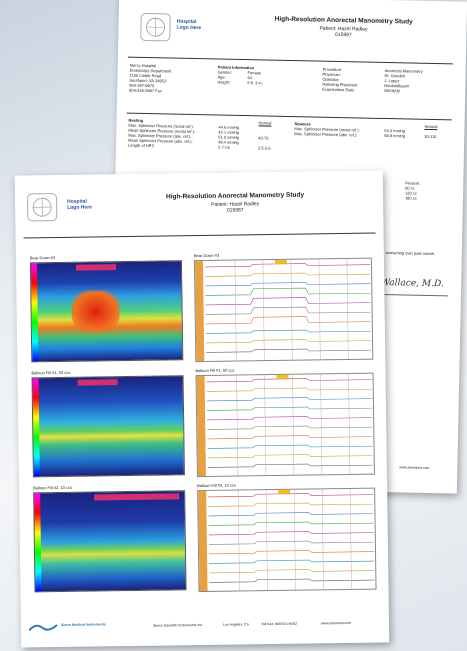  What do you see at coordinates (410, 253) in the screenshot?
I see `note: worsening over past month.` at bounding box center [410, 253].